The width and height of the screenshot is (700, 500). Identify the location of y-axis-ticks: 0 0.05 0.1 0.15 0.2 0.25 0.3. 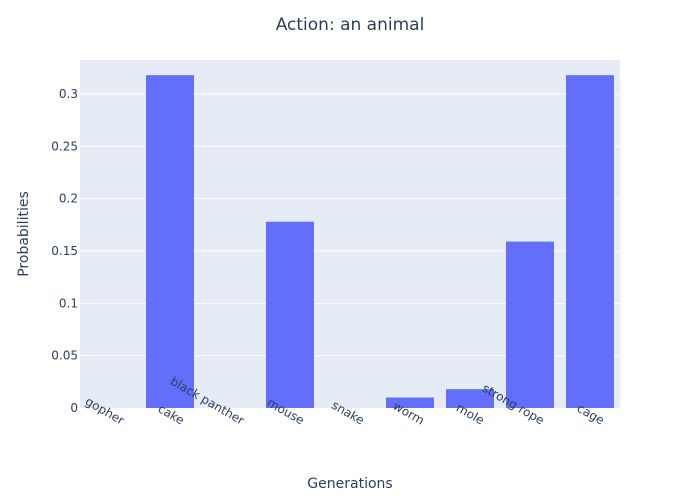
(64, 251).